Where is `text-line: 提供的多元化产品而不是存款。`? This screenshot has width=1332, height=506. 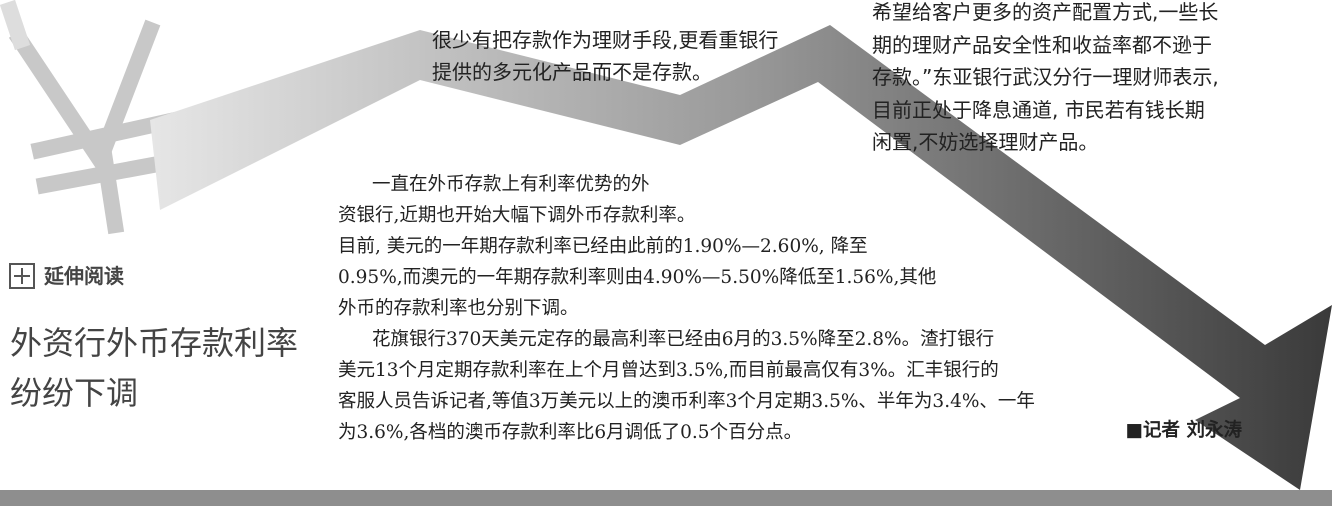
text-line: 提供的多元化产品而不是存款。 is located at coordinates (572, 72).